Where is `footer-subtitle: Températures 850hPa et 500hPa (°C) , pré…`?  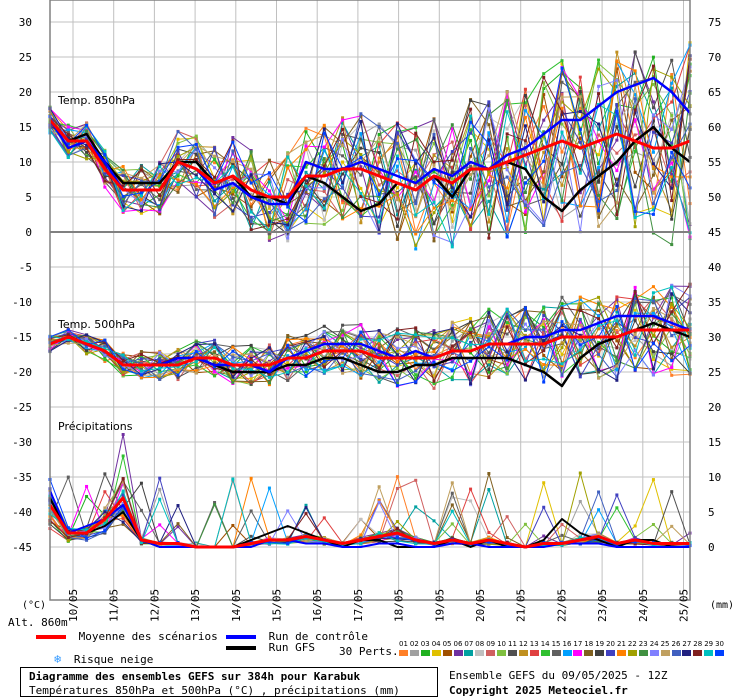 footer-subtitle: Températures 850hPa et 500hPa (°C) , pré… is located at coordinates (214, 690).